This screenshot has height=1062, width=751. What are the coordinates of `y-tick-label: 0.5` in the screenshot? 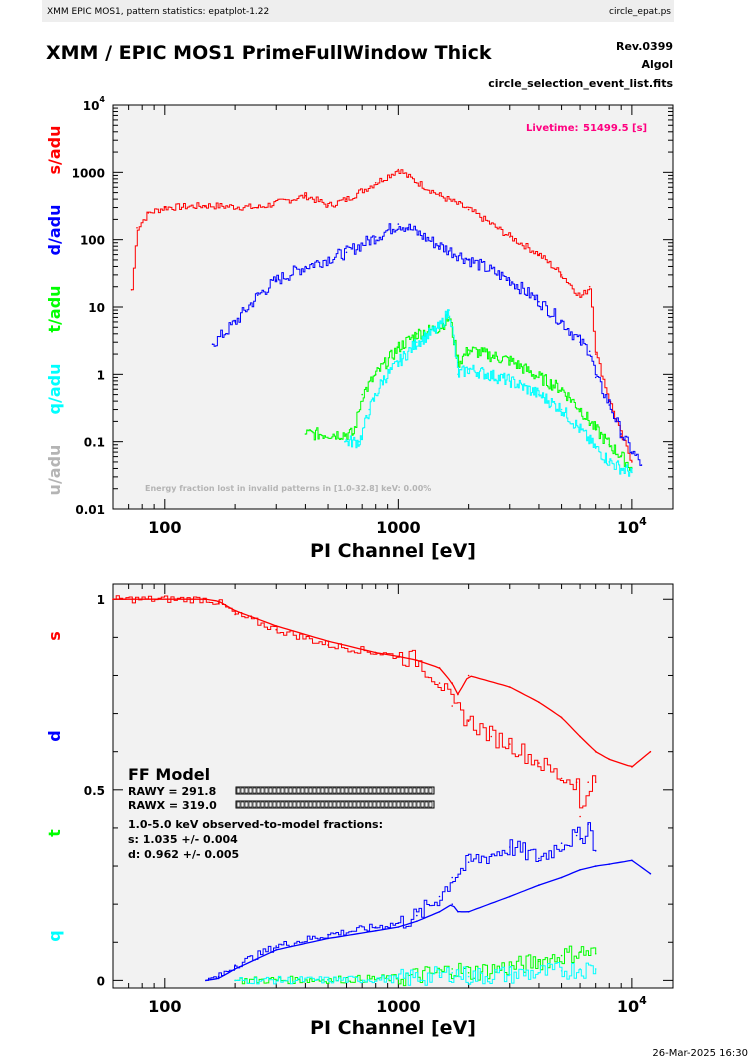 It's located at (94, 791).